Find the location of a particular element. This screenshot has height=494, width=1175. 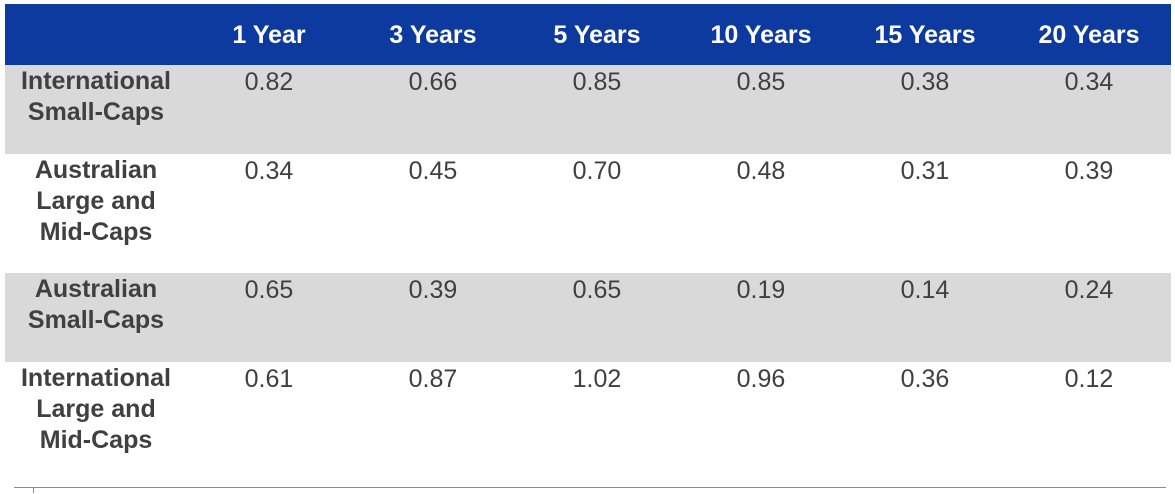

table-cell: 0.14 is located at coordinates (925, 317).